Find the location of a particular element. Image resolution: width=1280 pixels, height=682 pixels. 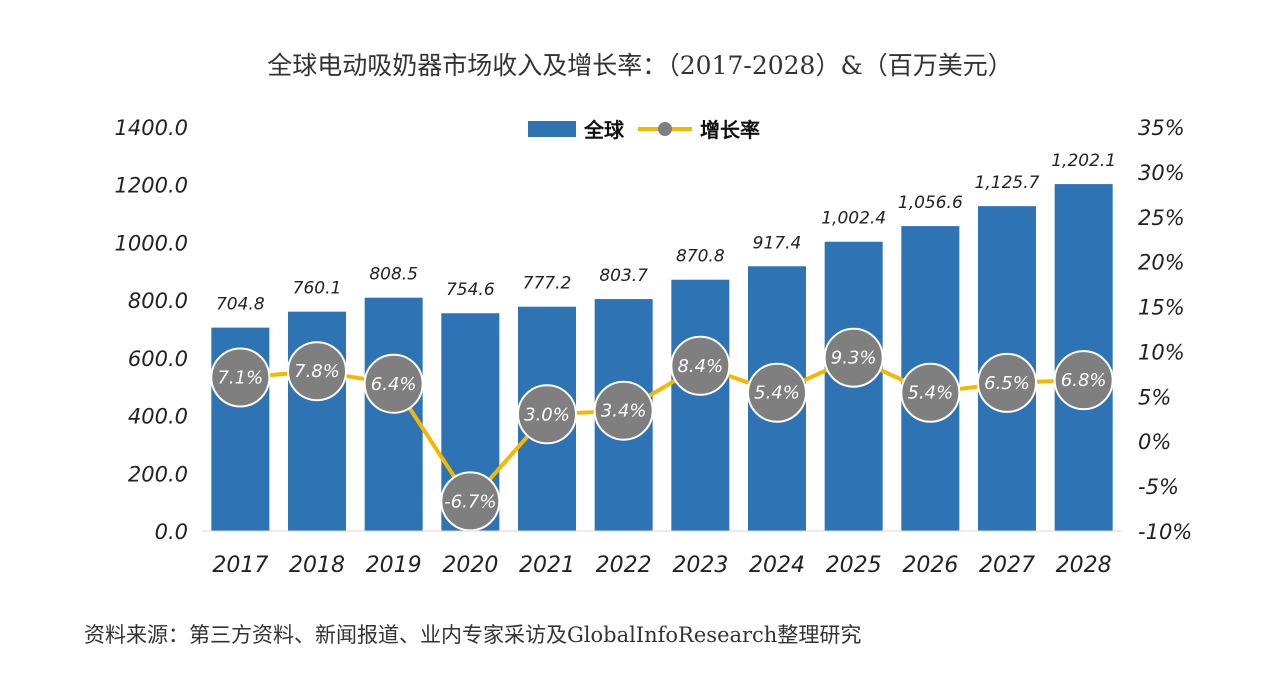

growth-label-2017: 7.1% is located at coordinates (240, 377).